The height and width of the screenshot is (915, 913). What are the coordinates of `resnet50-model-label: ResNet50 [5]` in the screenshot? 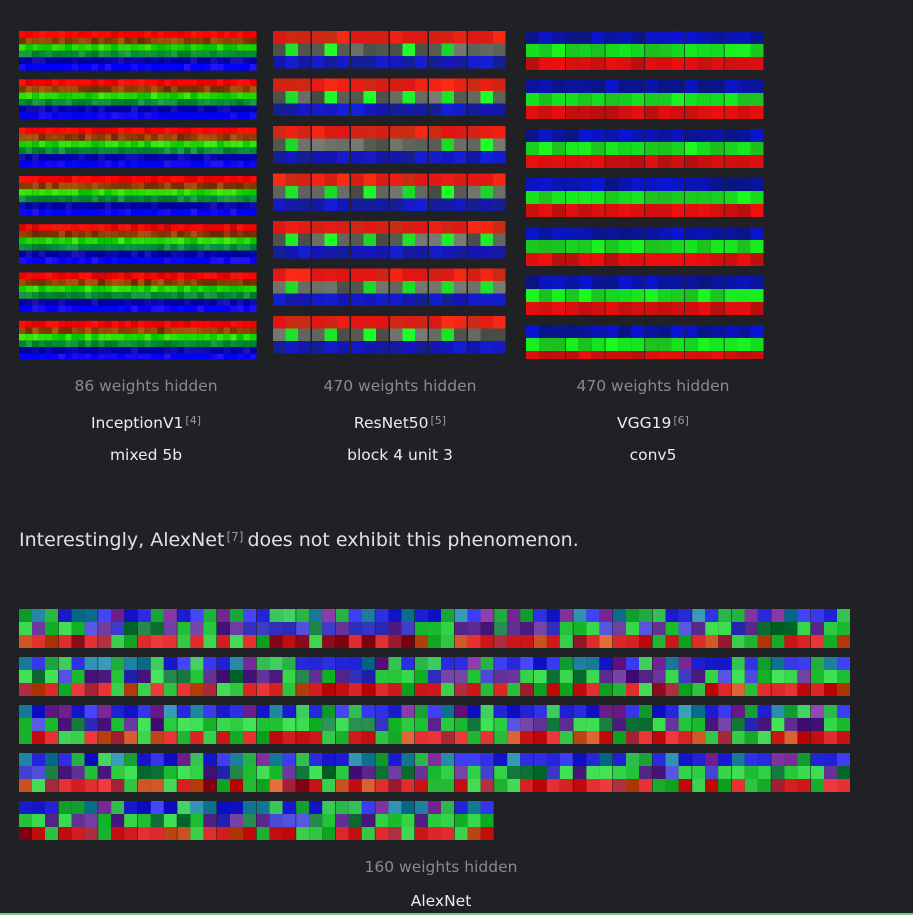 It's located at (400, 422).